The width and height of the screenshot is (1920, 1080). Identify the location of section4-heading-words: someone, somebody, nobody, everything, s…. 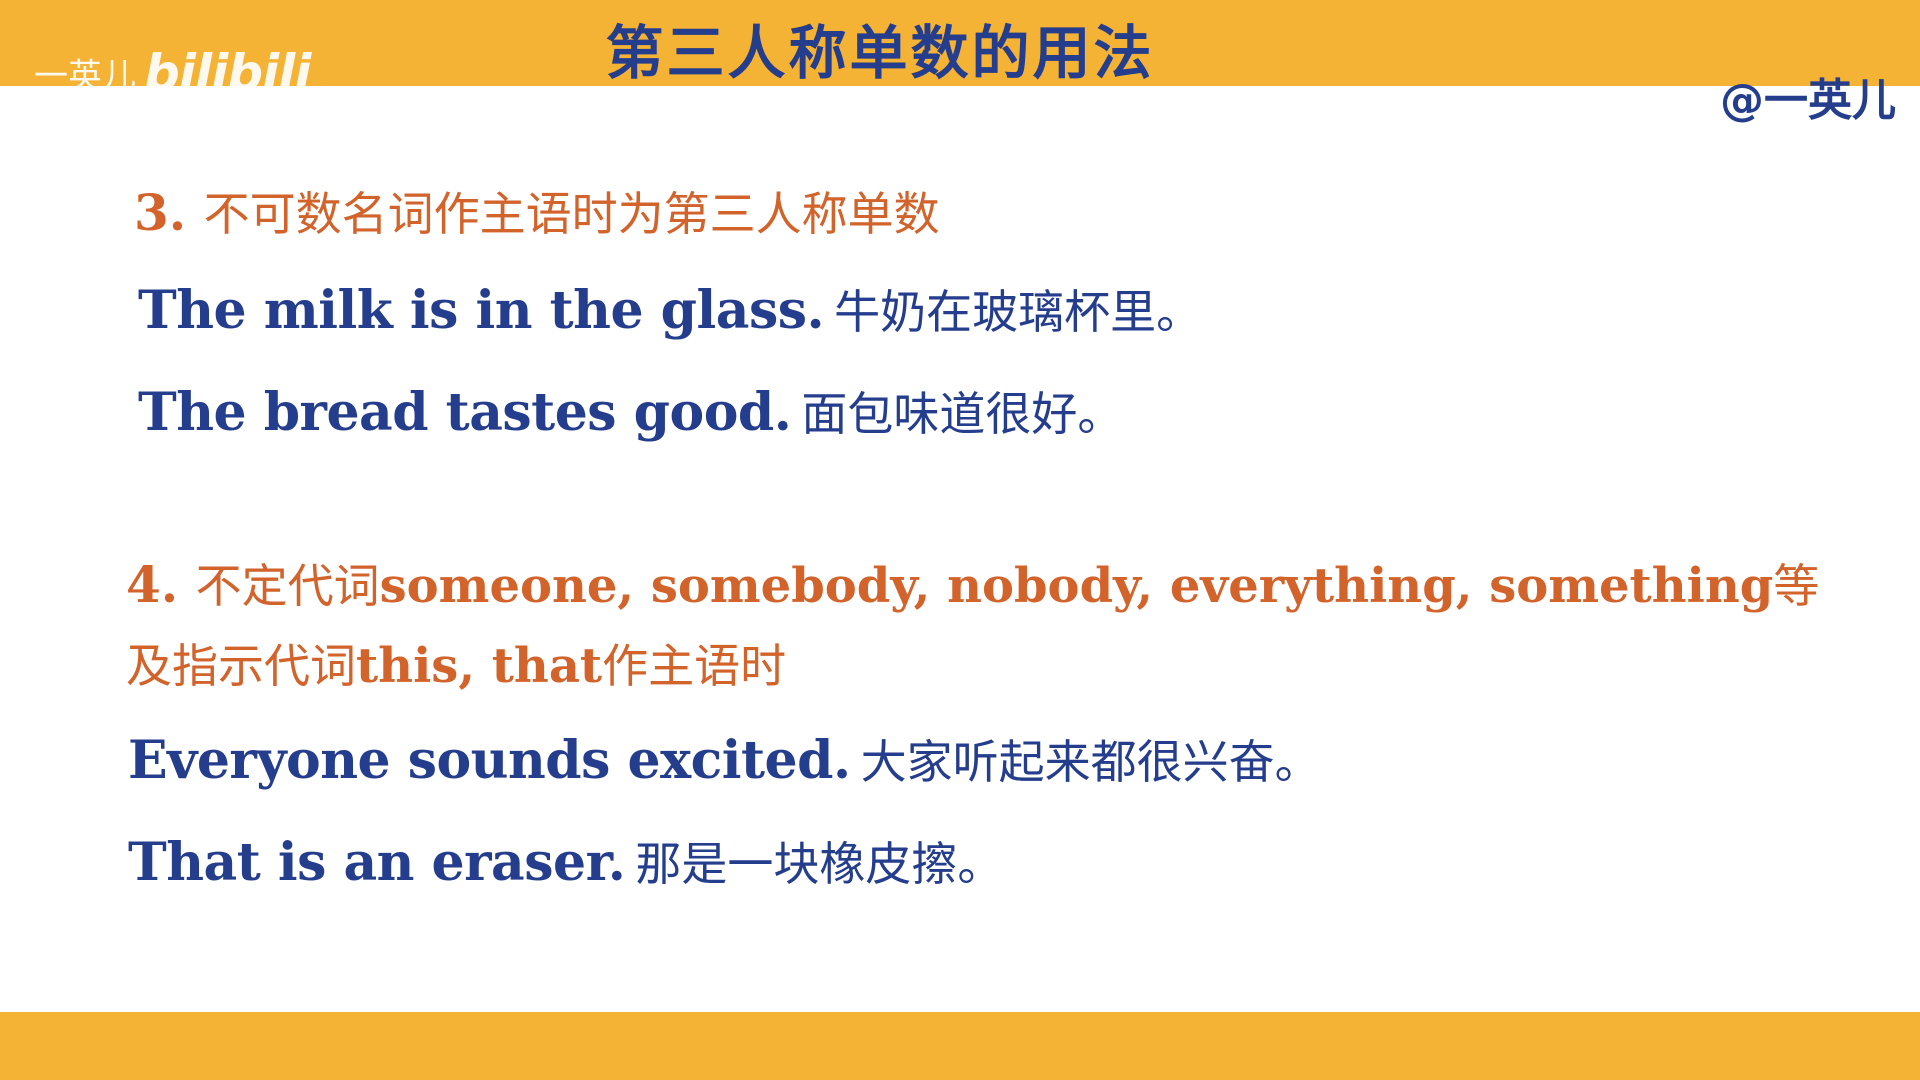
(1076, 586).